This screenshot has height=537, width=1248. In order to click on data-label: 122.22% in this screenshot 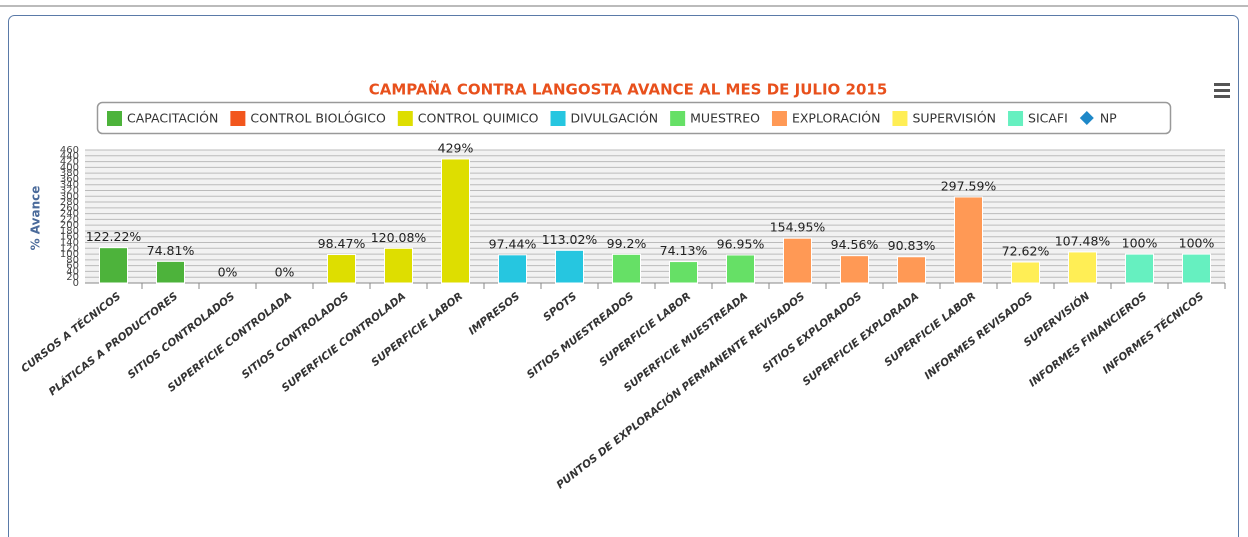, I will do `click(114, 236)`.